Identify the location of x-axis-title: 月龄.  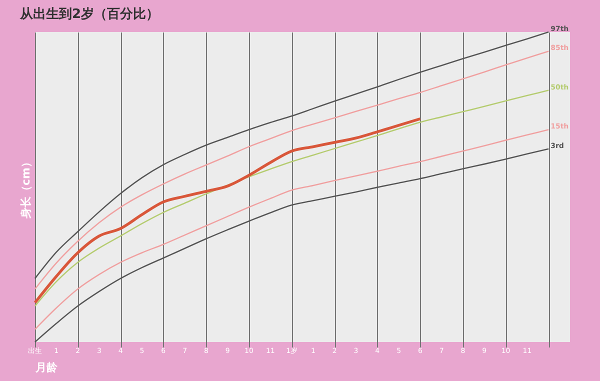
(46, 367).